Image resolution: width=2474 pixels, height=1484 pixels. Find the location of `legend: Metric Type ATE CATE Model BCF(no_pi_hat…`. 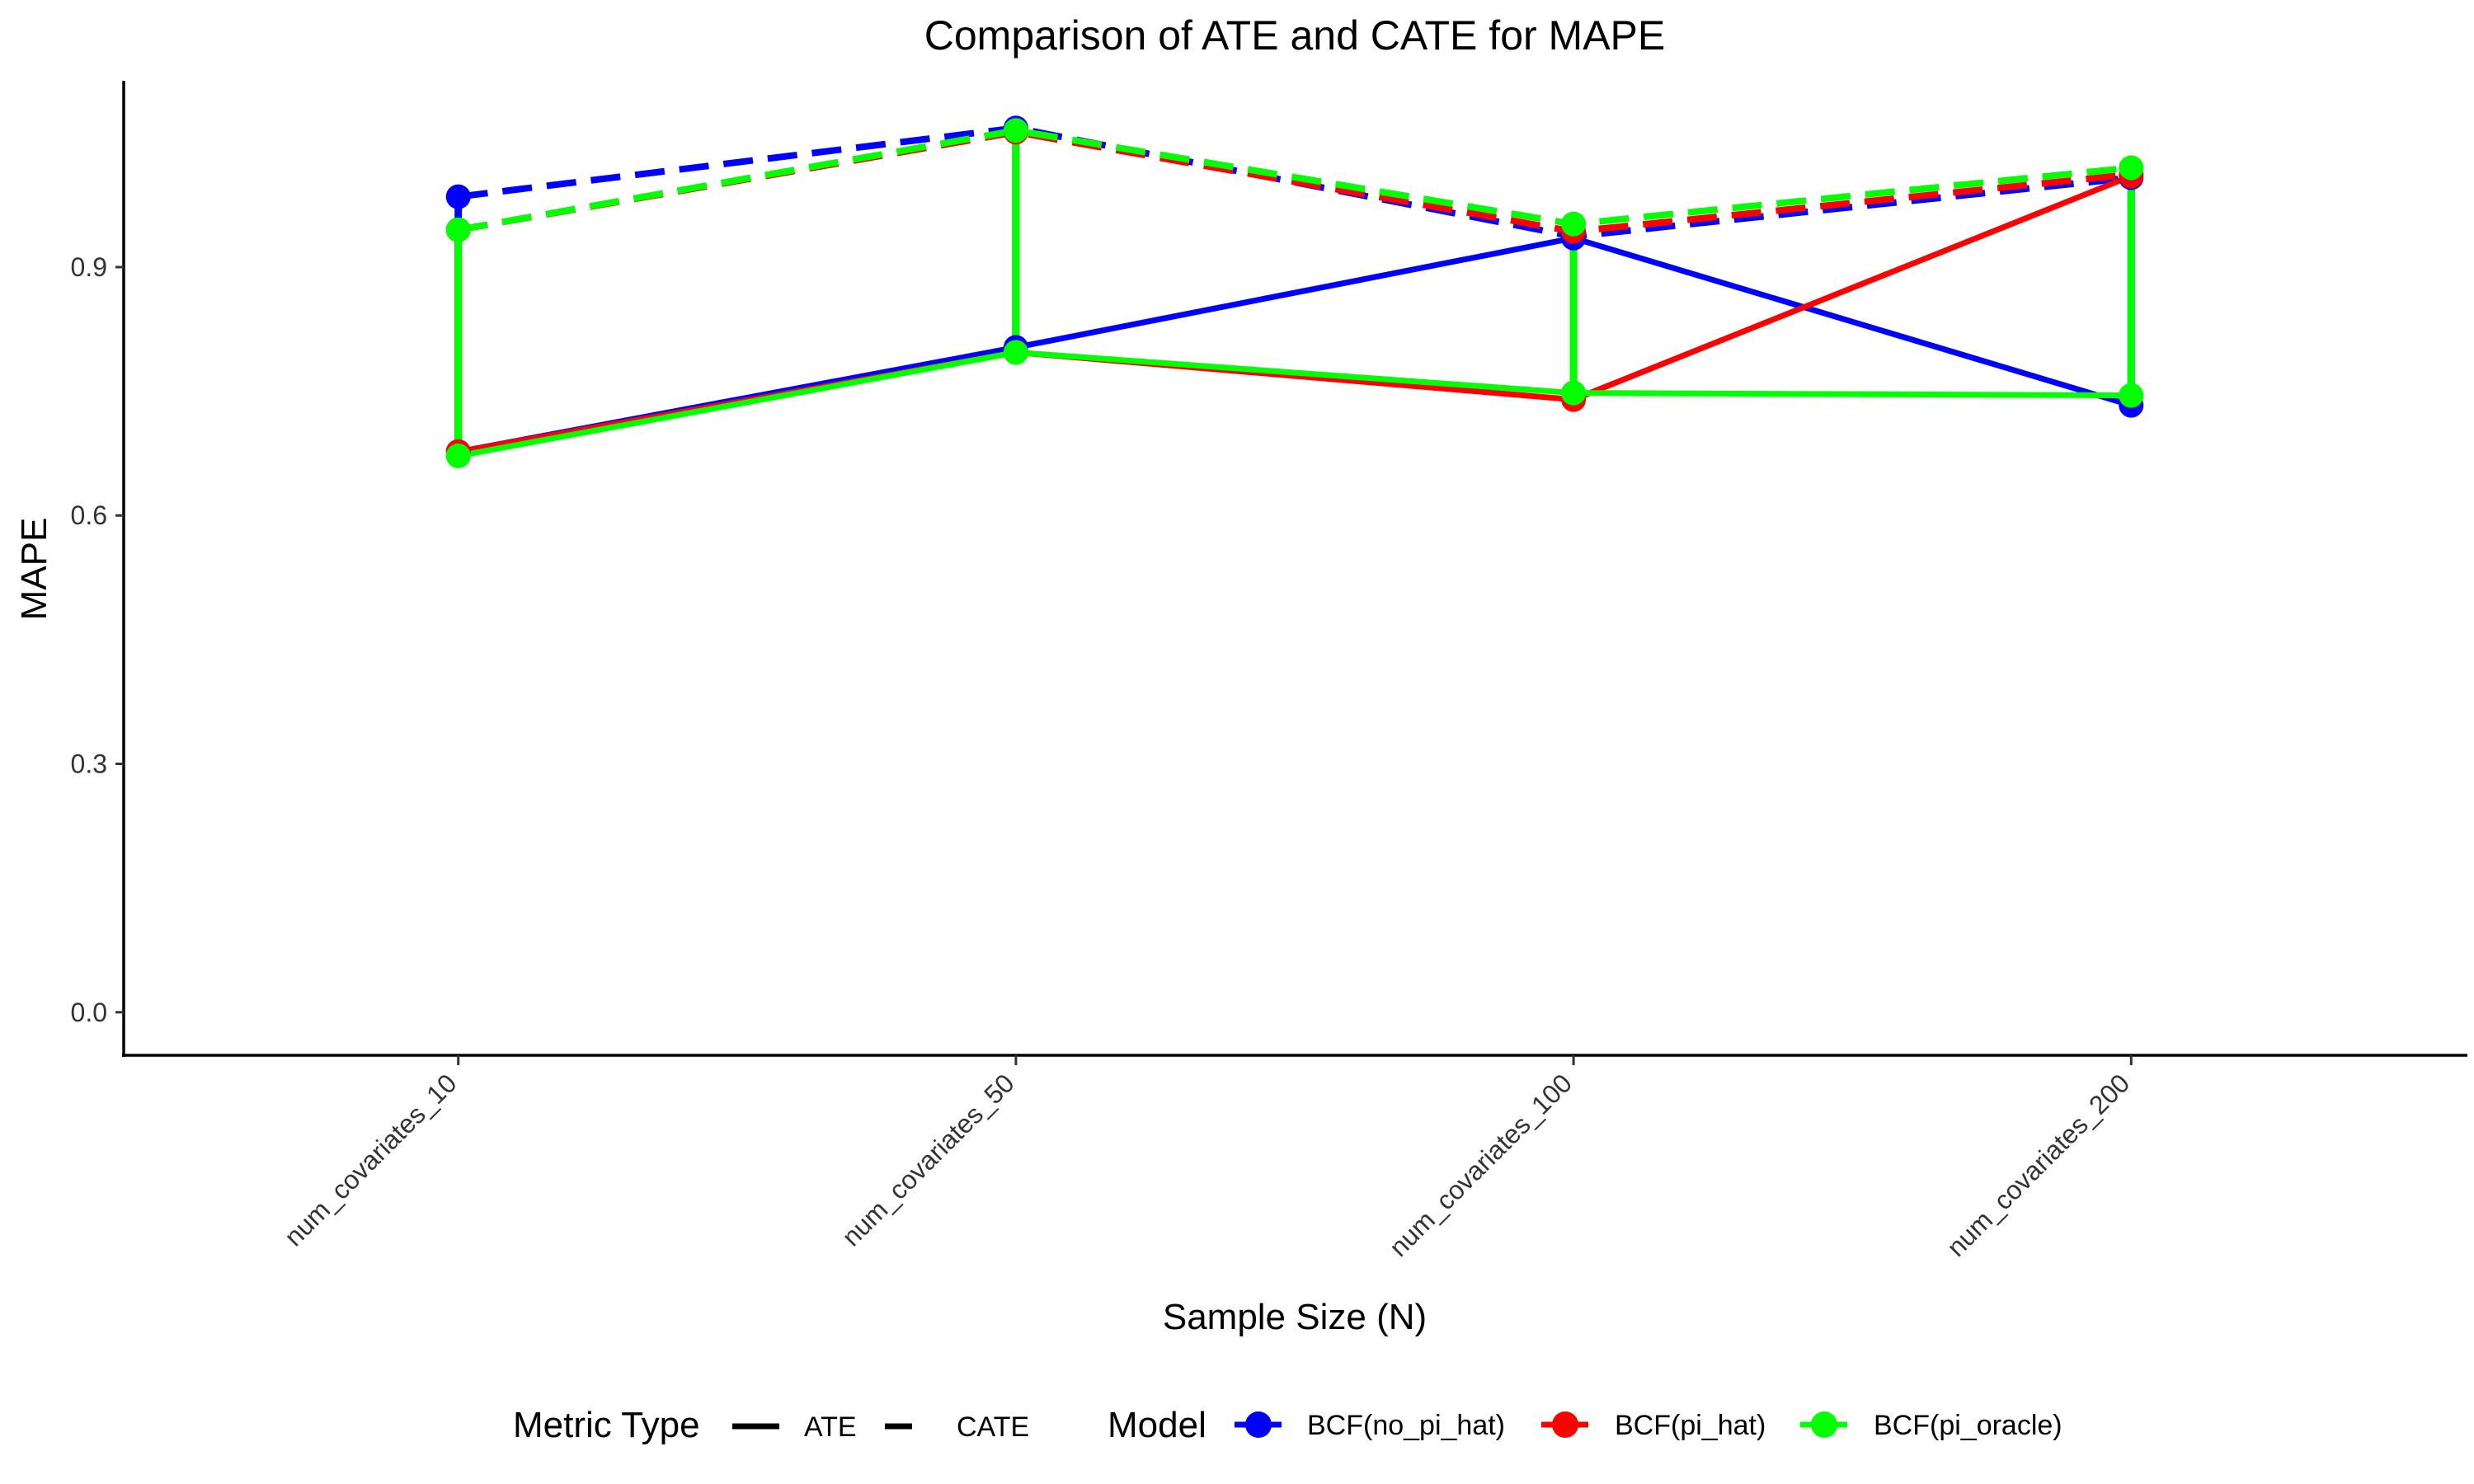

legend: Metric Type ATE CATE Model BCF(no_pi_hat… is located at coordinates (1287, 1425).